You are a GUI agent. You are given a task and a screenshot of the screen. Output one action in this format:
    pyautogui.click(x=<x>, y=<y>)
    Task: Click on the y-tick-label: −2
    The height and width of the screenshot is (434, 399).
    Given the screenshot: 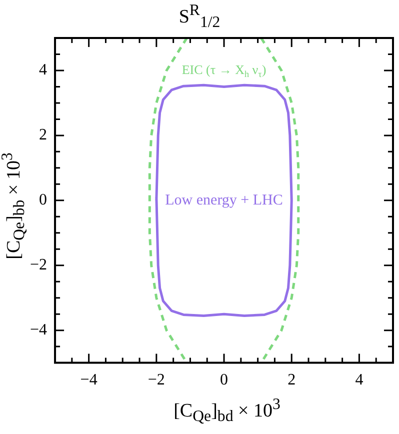 What is the action you would take?
    pyautogui.click(x=39, y=265)
    